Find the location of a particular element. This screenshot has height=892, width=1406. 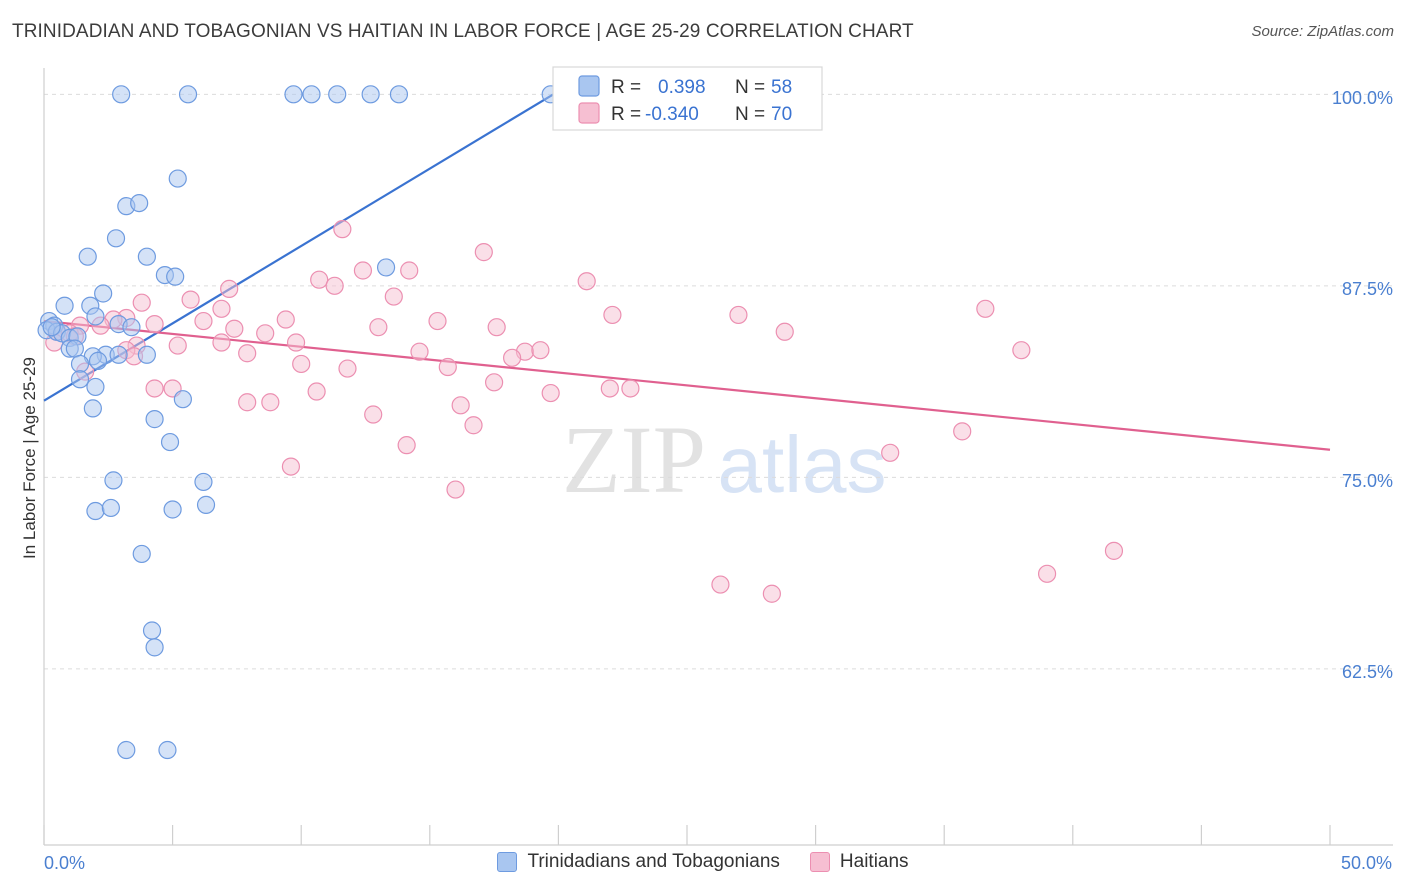

legend-r-value: -0.340 is located at coordinates (672, 114).